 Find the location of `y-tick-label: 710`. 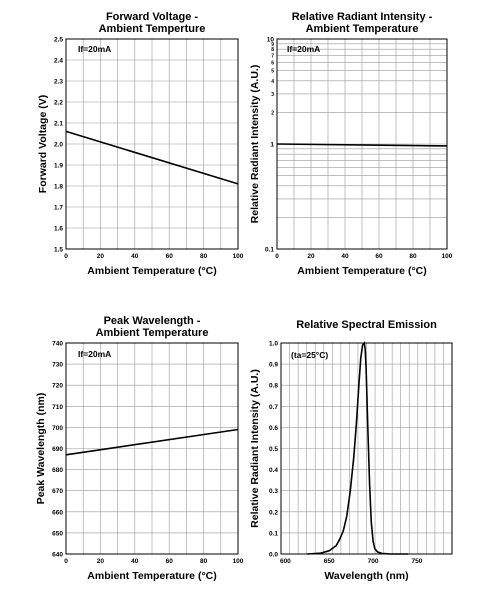

y-tick-label: 710 is located at coordinates (57, 407).